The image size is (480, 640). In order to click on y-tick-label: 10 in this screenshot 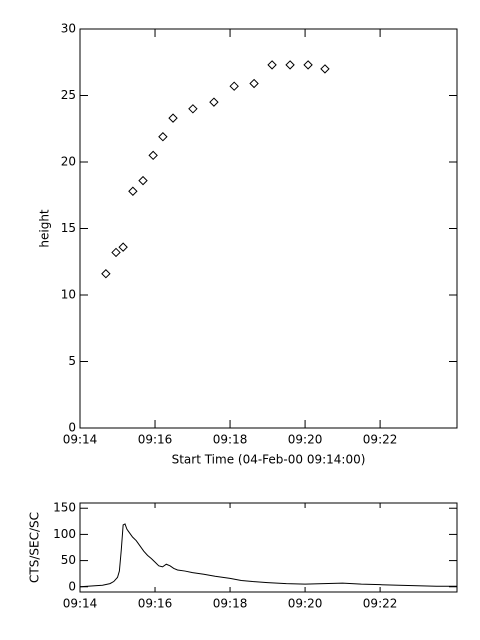, I will do `click(68, 295)`.